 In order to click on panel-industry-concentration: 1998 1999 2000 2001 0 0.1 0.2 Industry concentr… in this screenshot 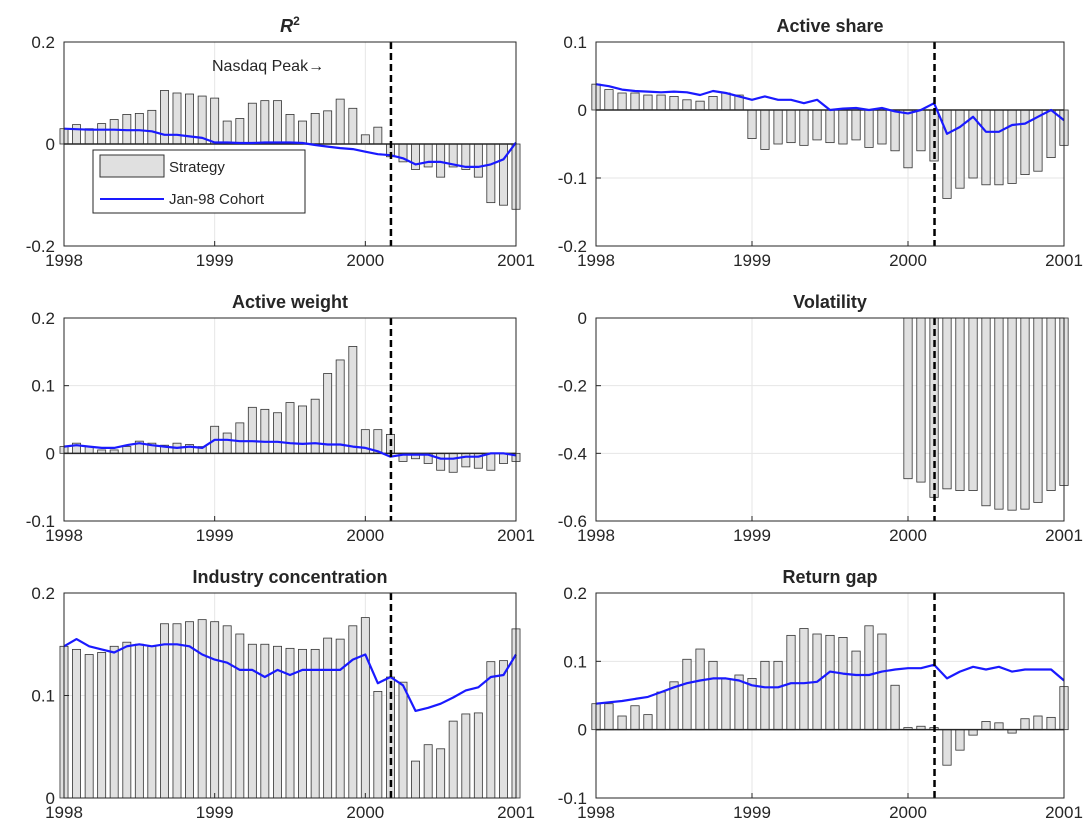, I will do `click(283, 694)`.